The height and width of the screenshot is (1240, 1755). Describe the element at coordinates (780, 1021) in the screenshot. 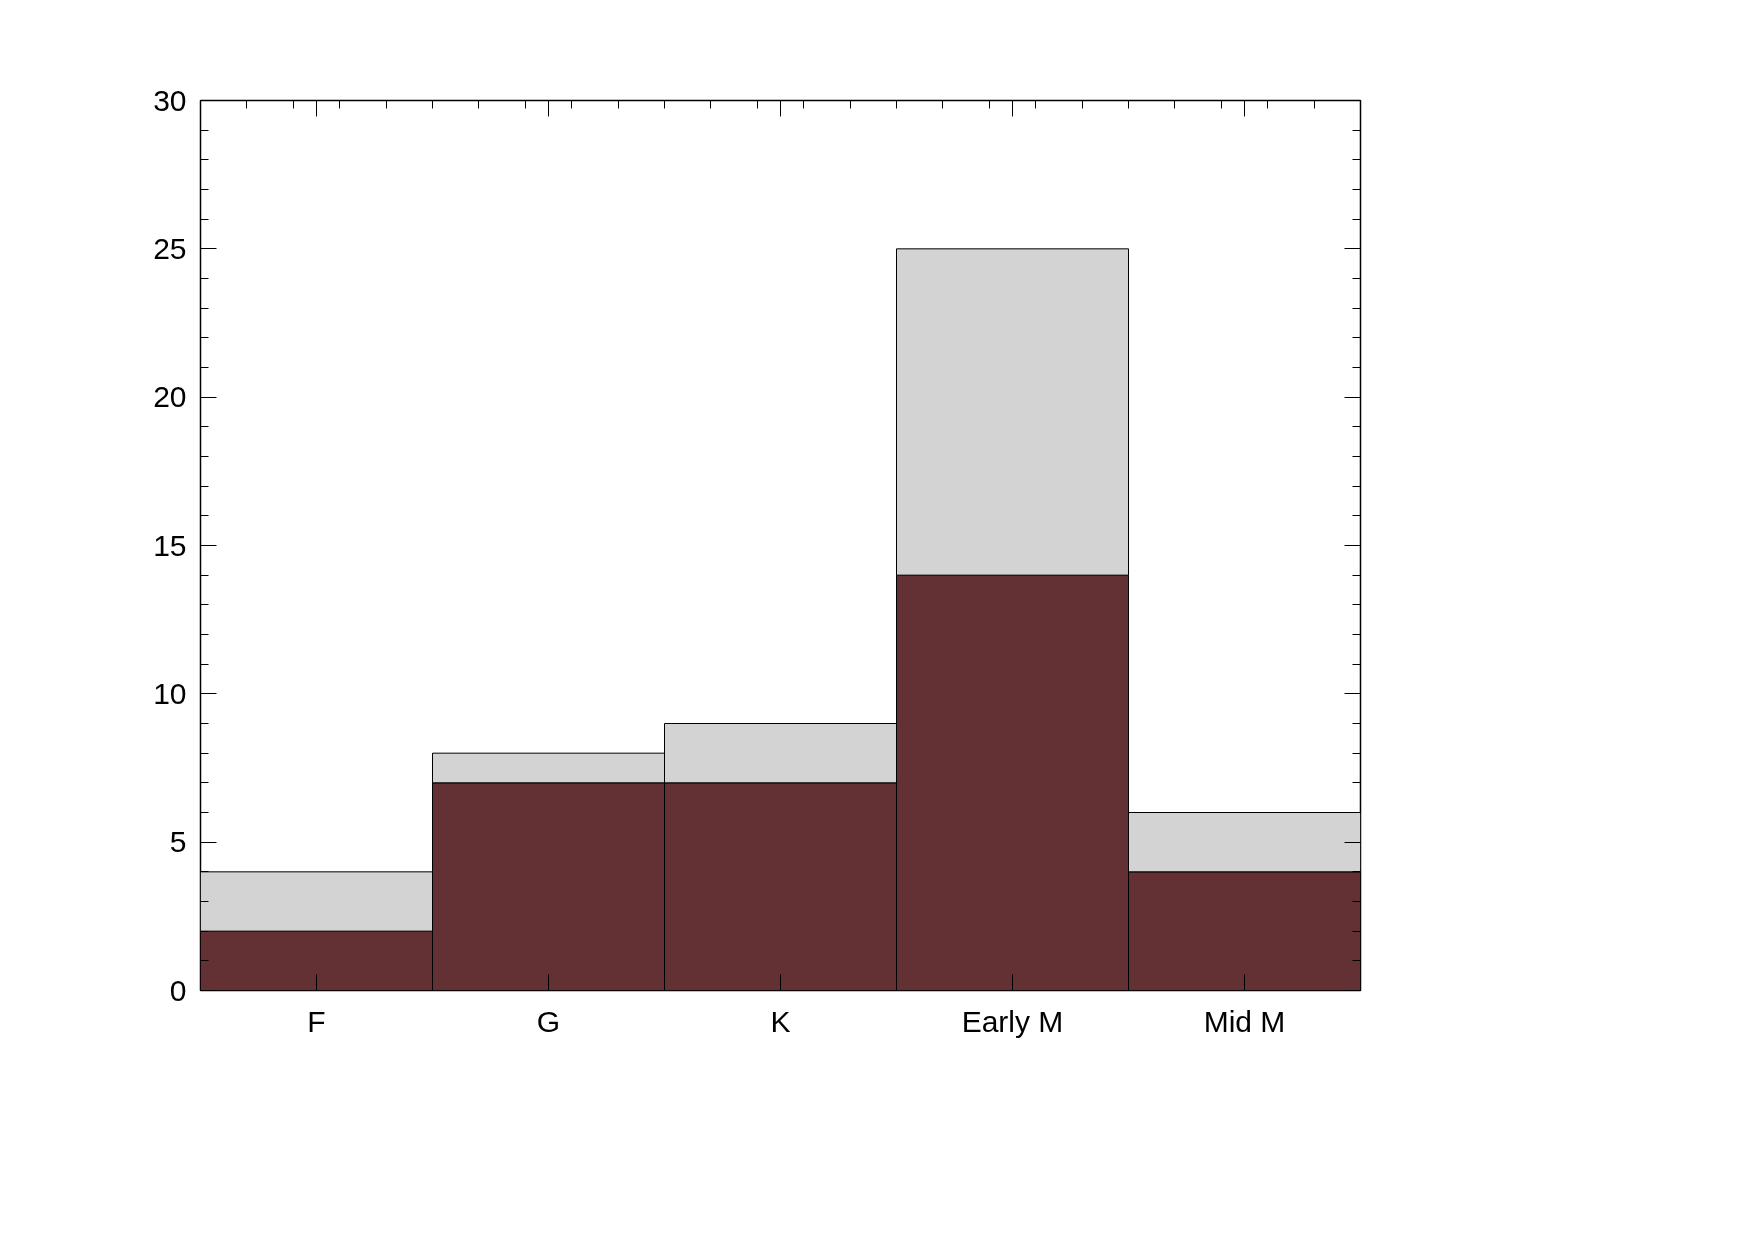

I see `x-tick-label: K` at that location.